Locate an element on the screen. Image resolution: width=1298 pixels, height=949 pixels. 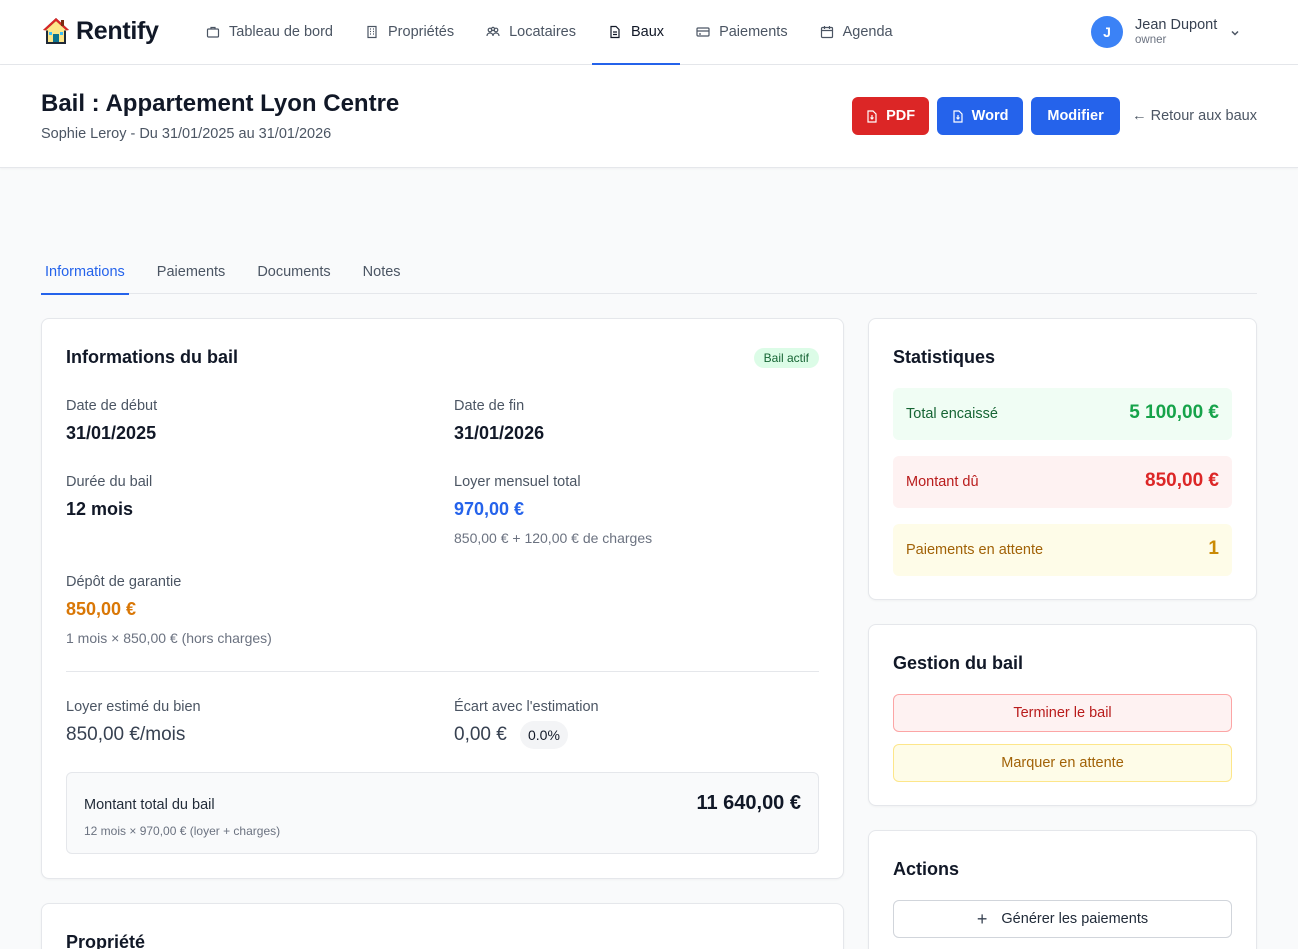
estimated-rent-value: 850,00 €/mois is located at coordinates (126, 734).